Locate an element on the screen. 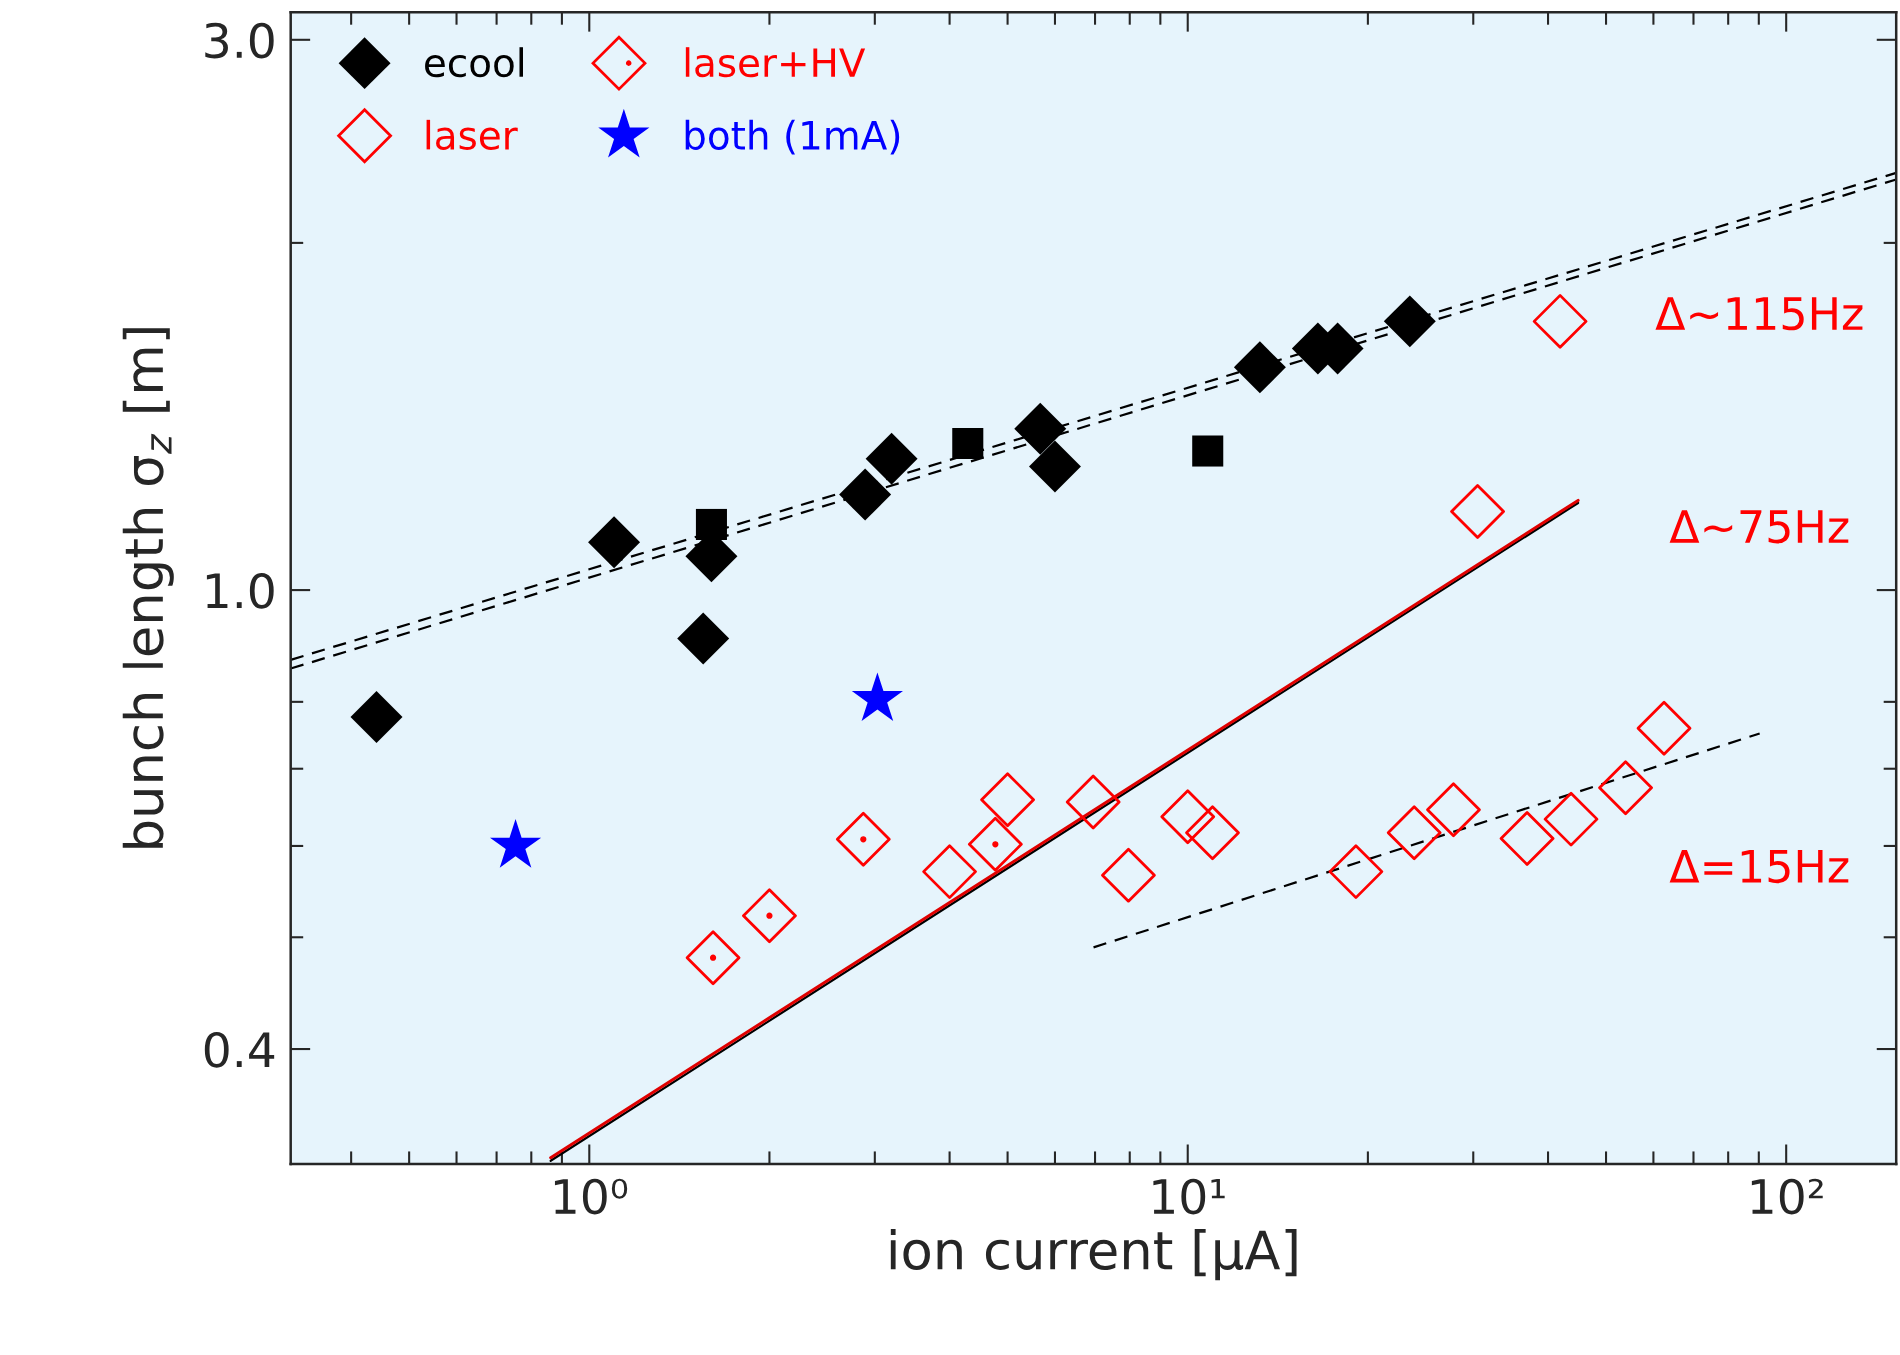 Image resolution: width=1900 pixels, height=1355 pixels. legend-label: both (1mA) is located at coordinates (792, 137).